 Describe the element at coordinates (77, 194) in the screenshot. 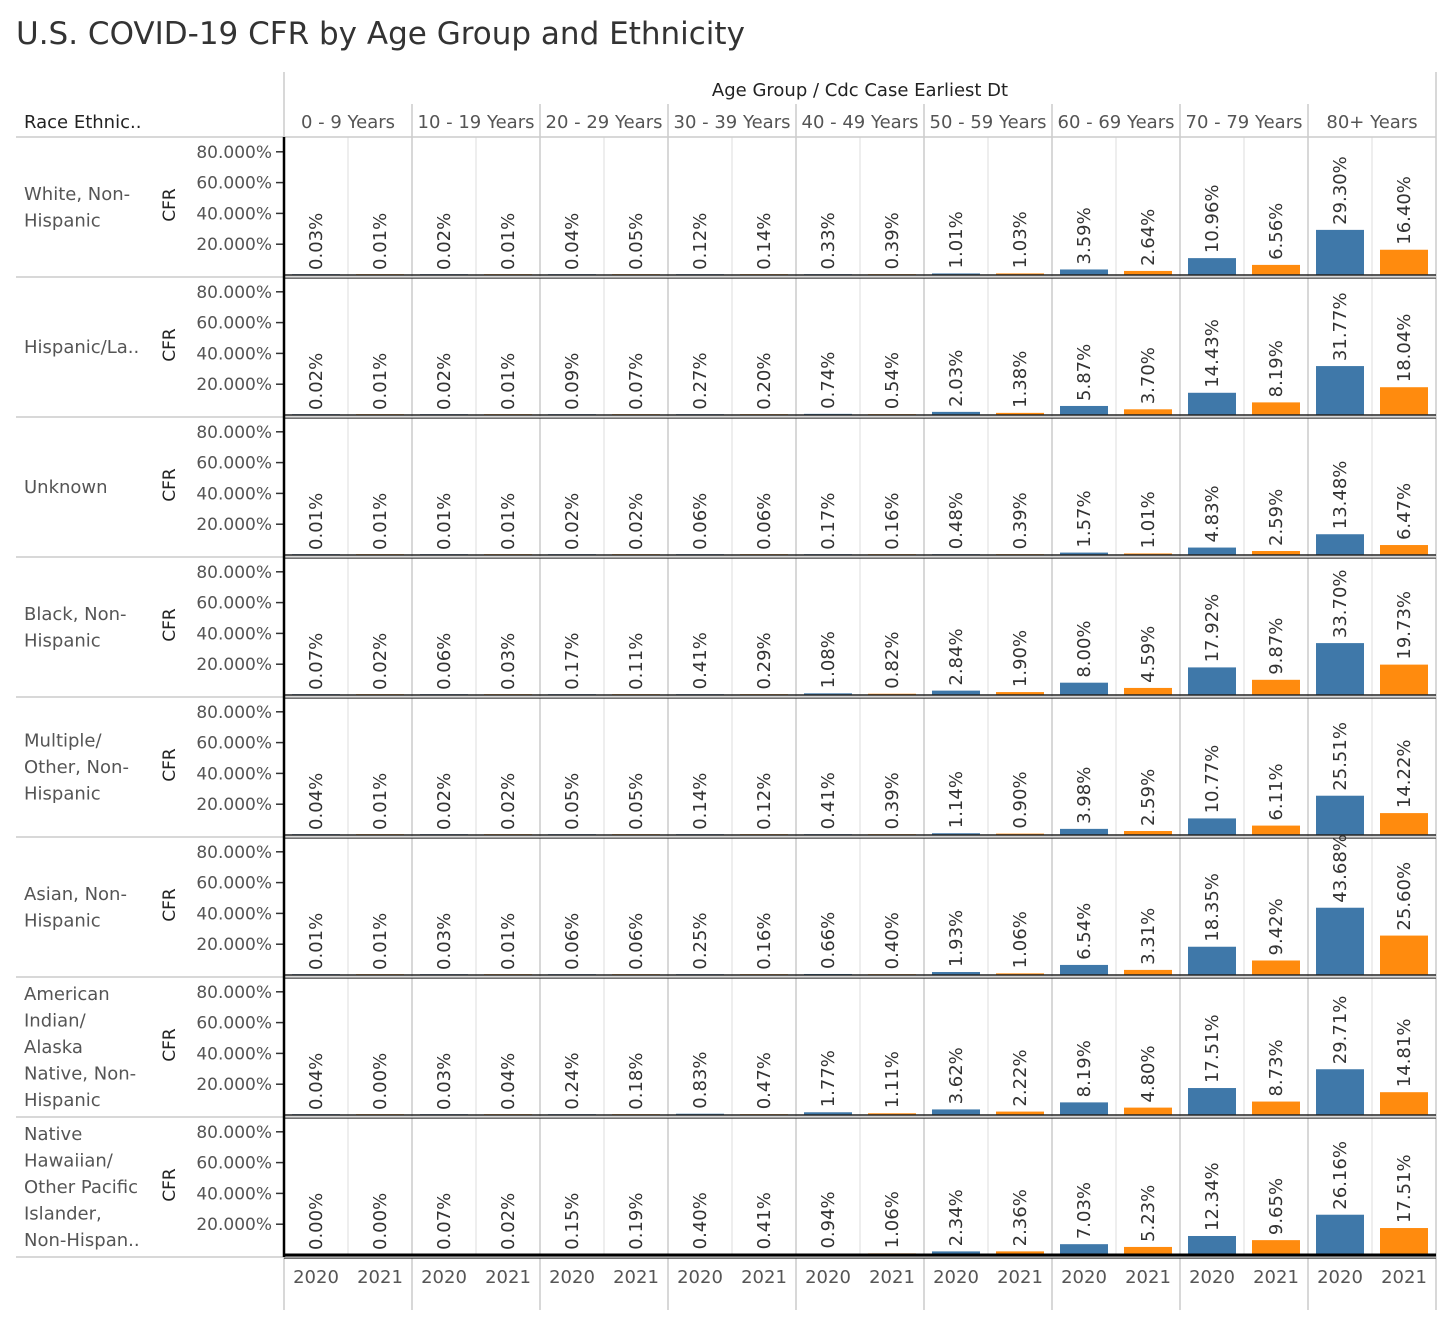

I see `row-label: White, Non-` at that location.